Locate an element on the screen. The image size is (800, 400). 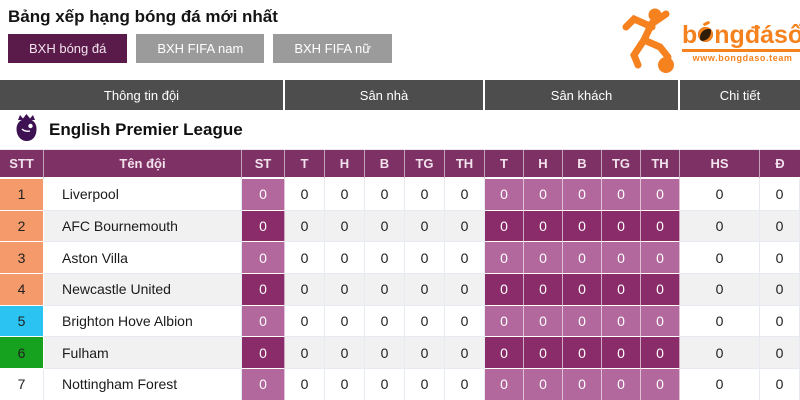
rank-cell: 7 is located at coordinates (22, 384).